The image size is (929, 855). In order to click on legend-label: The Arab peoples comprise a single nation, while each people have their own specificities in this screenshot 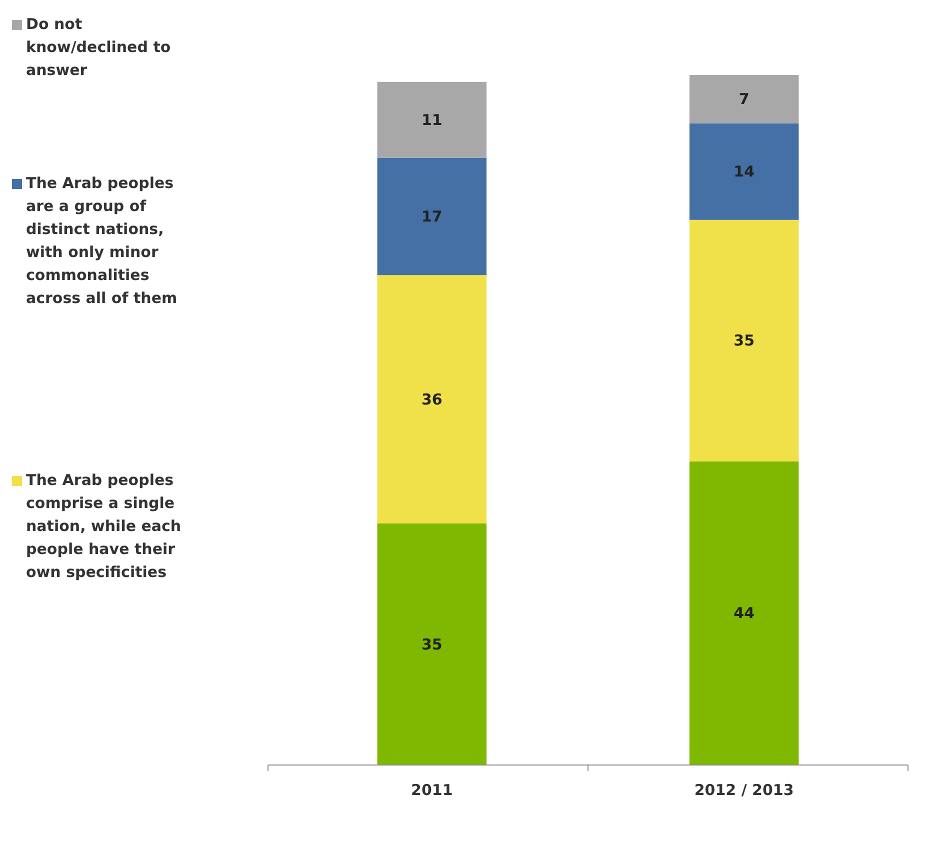, I will do `click(104, 527)`.